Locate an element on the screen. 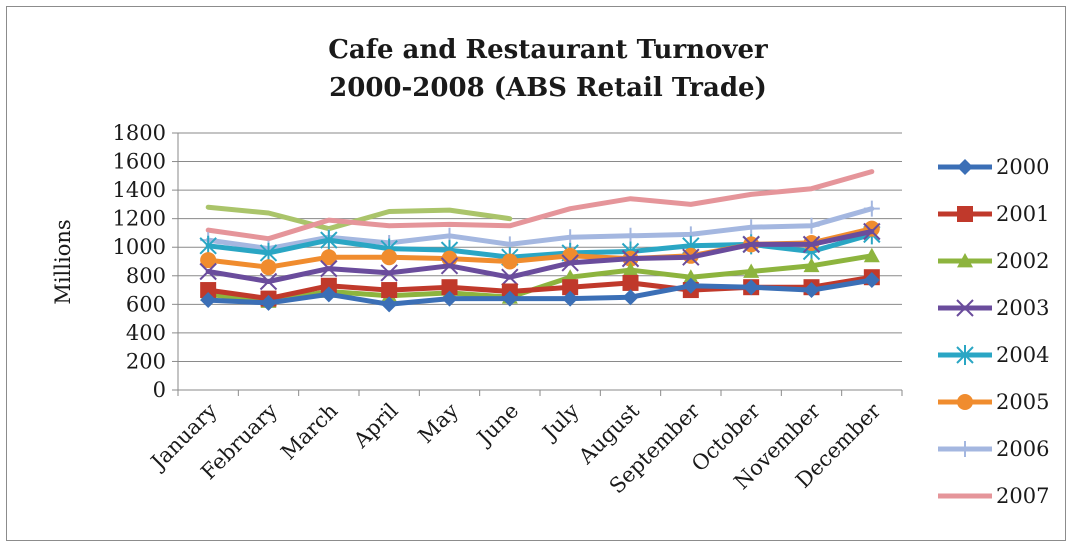 Image resolution: width=1074 pixels, height=549 pixels. legend-item-2005: 2005 is located at coordinates (993, 402).